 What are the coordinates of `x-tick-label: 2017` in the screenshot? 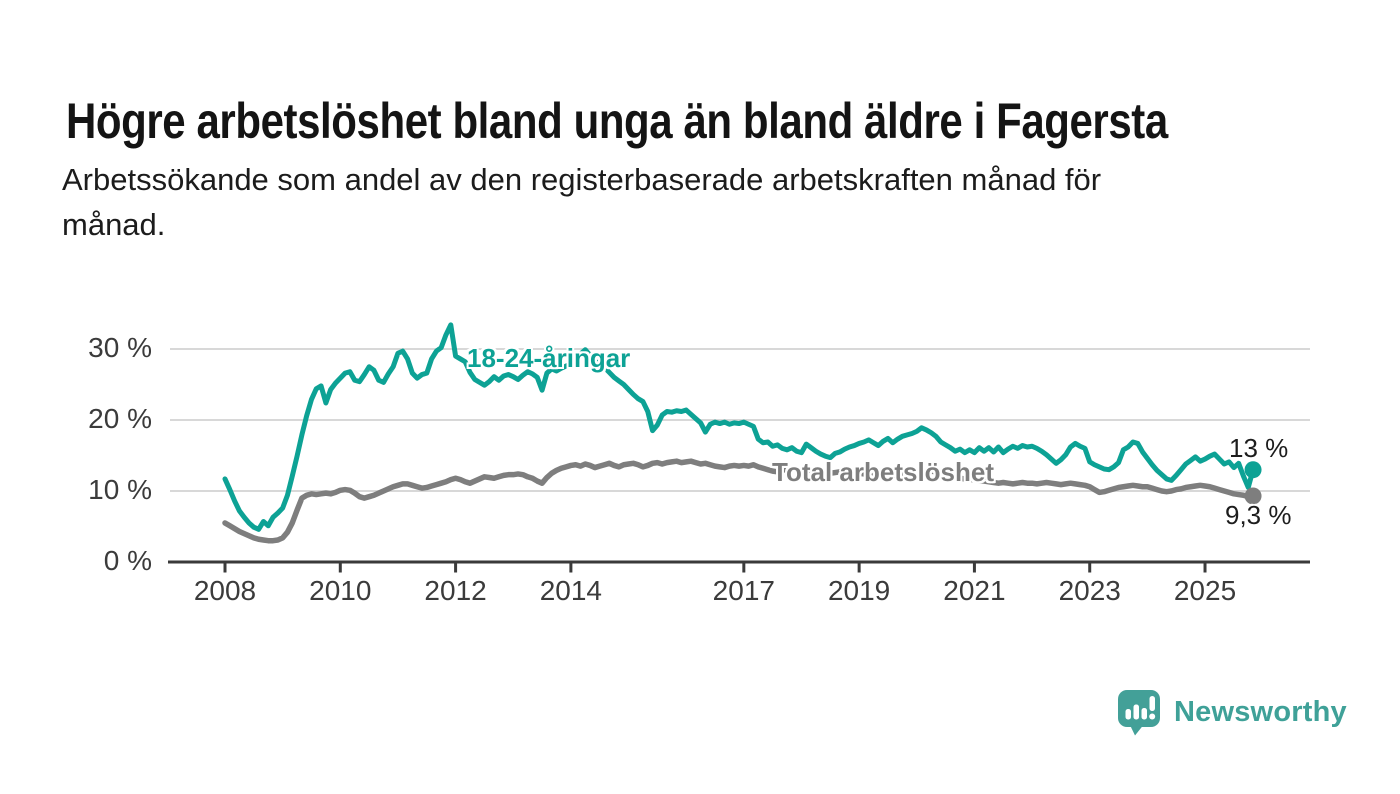 It's located at (743, 590).